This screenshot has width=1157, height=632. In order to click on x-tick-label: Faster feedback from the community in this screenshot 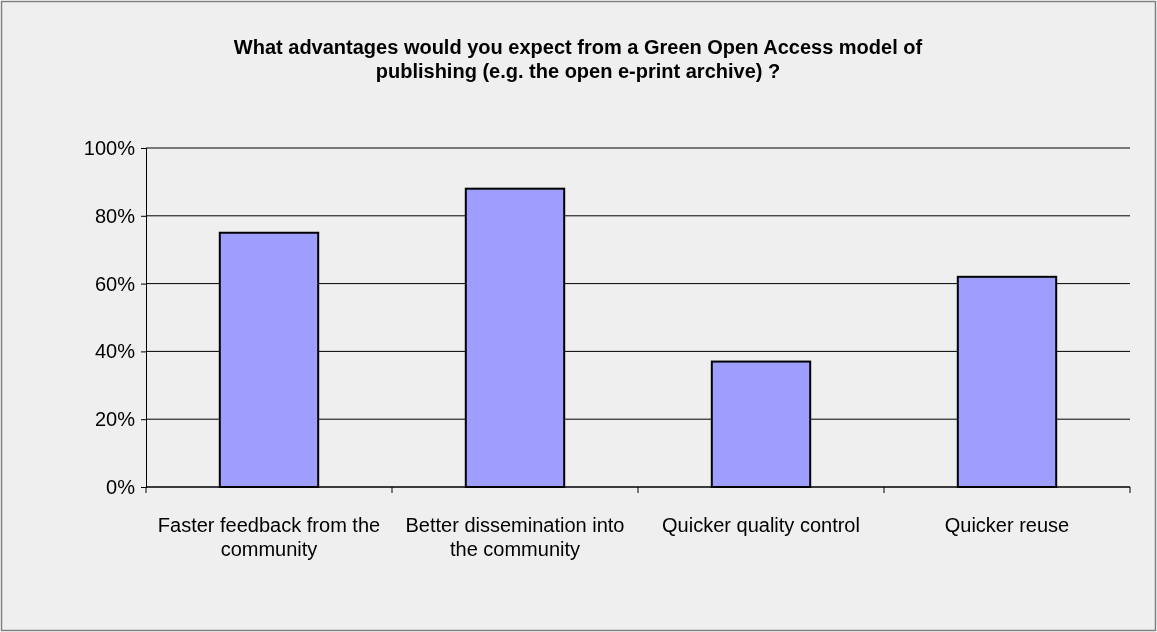, I will do `click(269, 537)`.